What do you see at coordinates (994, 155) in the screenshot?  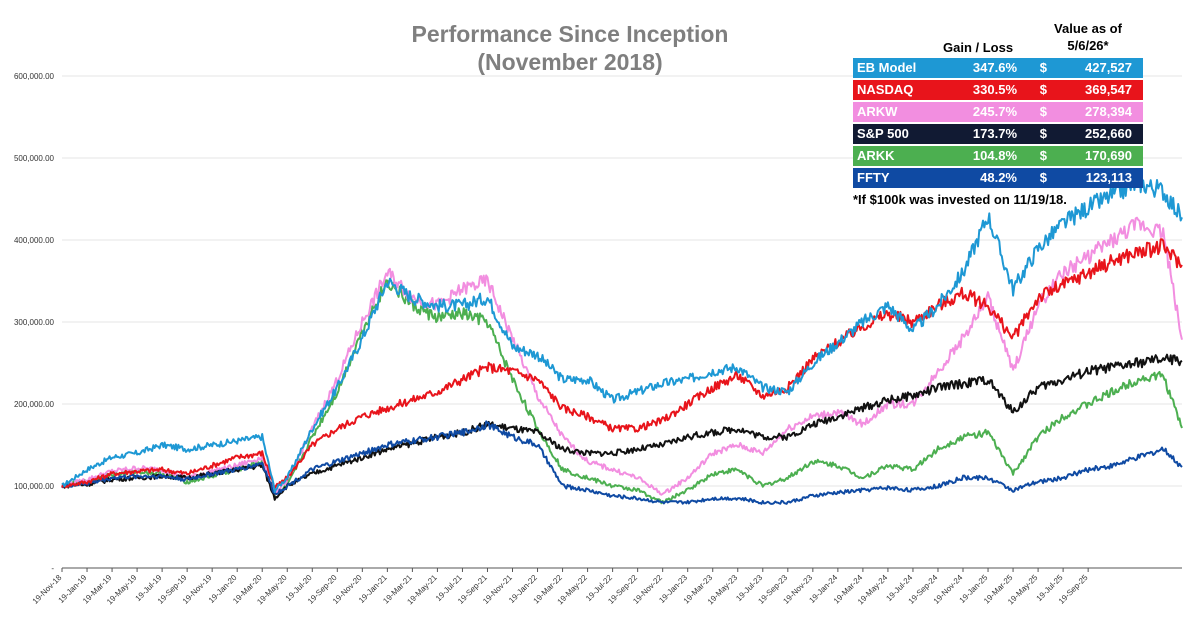 I see `legend-gain: 104.8%` at bounding box center [994, 155].